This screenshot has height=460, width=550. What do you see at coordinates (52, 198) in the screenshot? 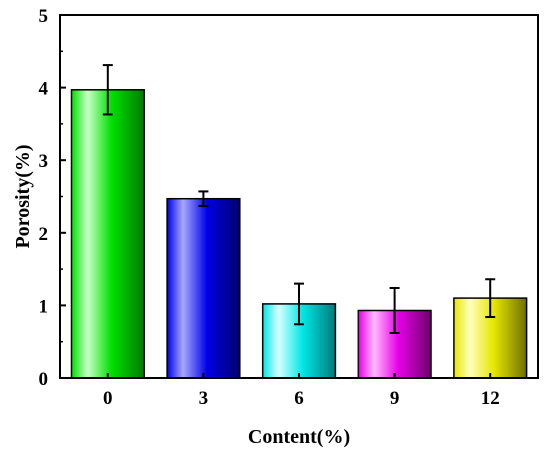
I see `y-axis: 0 1 2 3 4 5` at bounding box center [52, 198].